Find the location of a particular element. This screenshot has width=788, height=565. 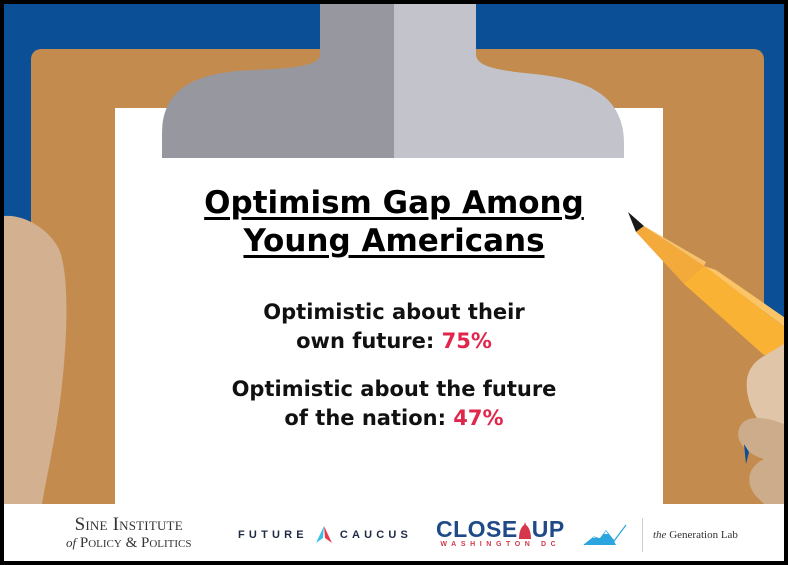

capitol-dome-icon is located at coordinates (524, 530).